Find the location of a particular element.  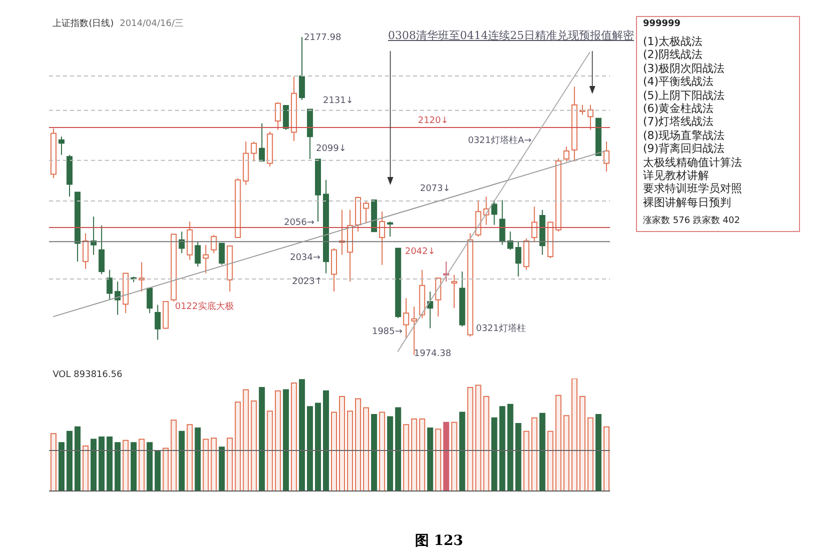

chart-subtitle: 2014/04/16/三 is located at coordinates (152, 24).